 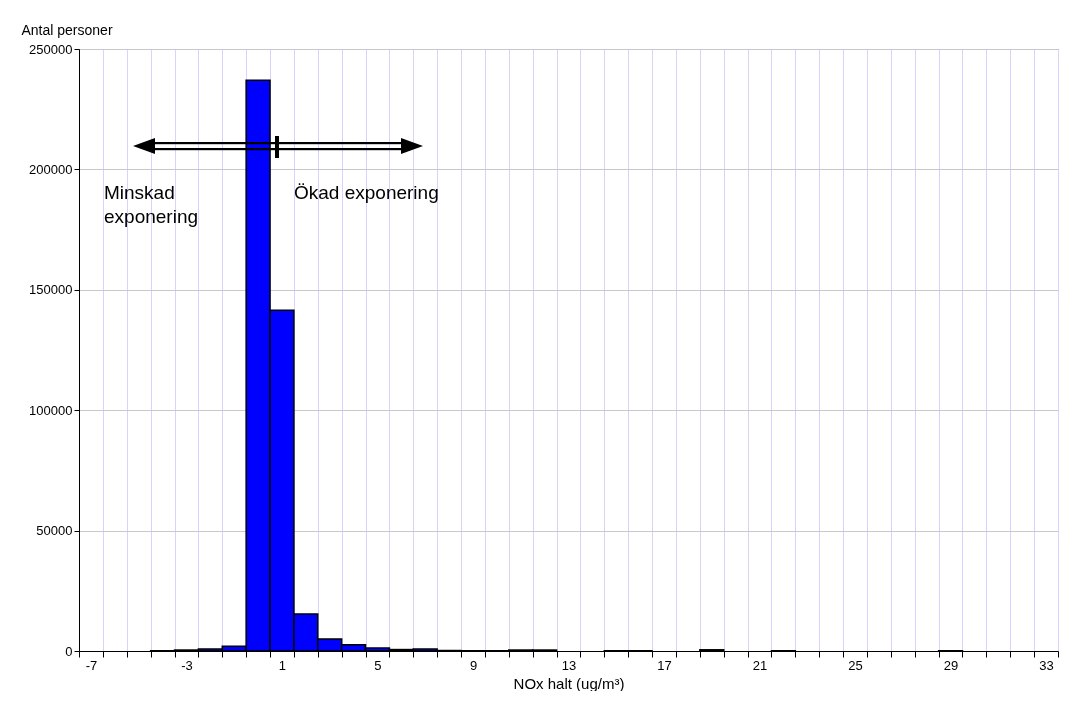 I want to click on annotation: Minskad exponering, so click(x=151, y=204).